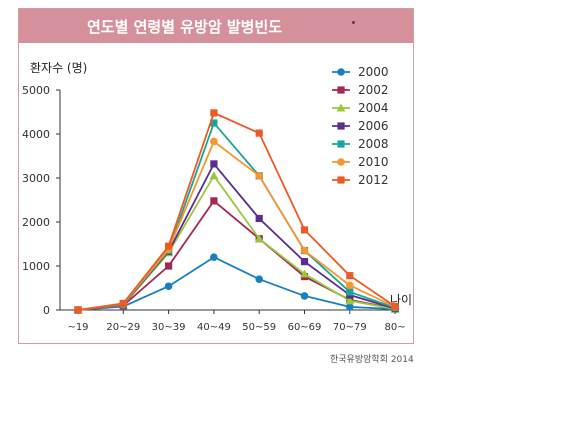 The image size is (569, 438). What do you see at coordinates (353, 22) in the screenshot?
I see `title-dot` at bounding box center [353, 22].